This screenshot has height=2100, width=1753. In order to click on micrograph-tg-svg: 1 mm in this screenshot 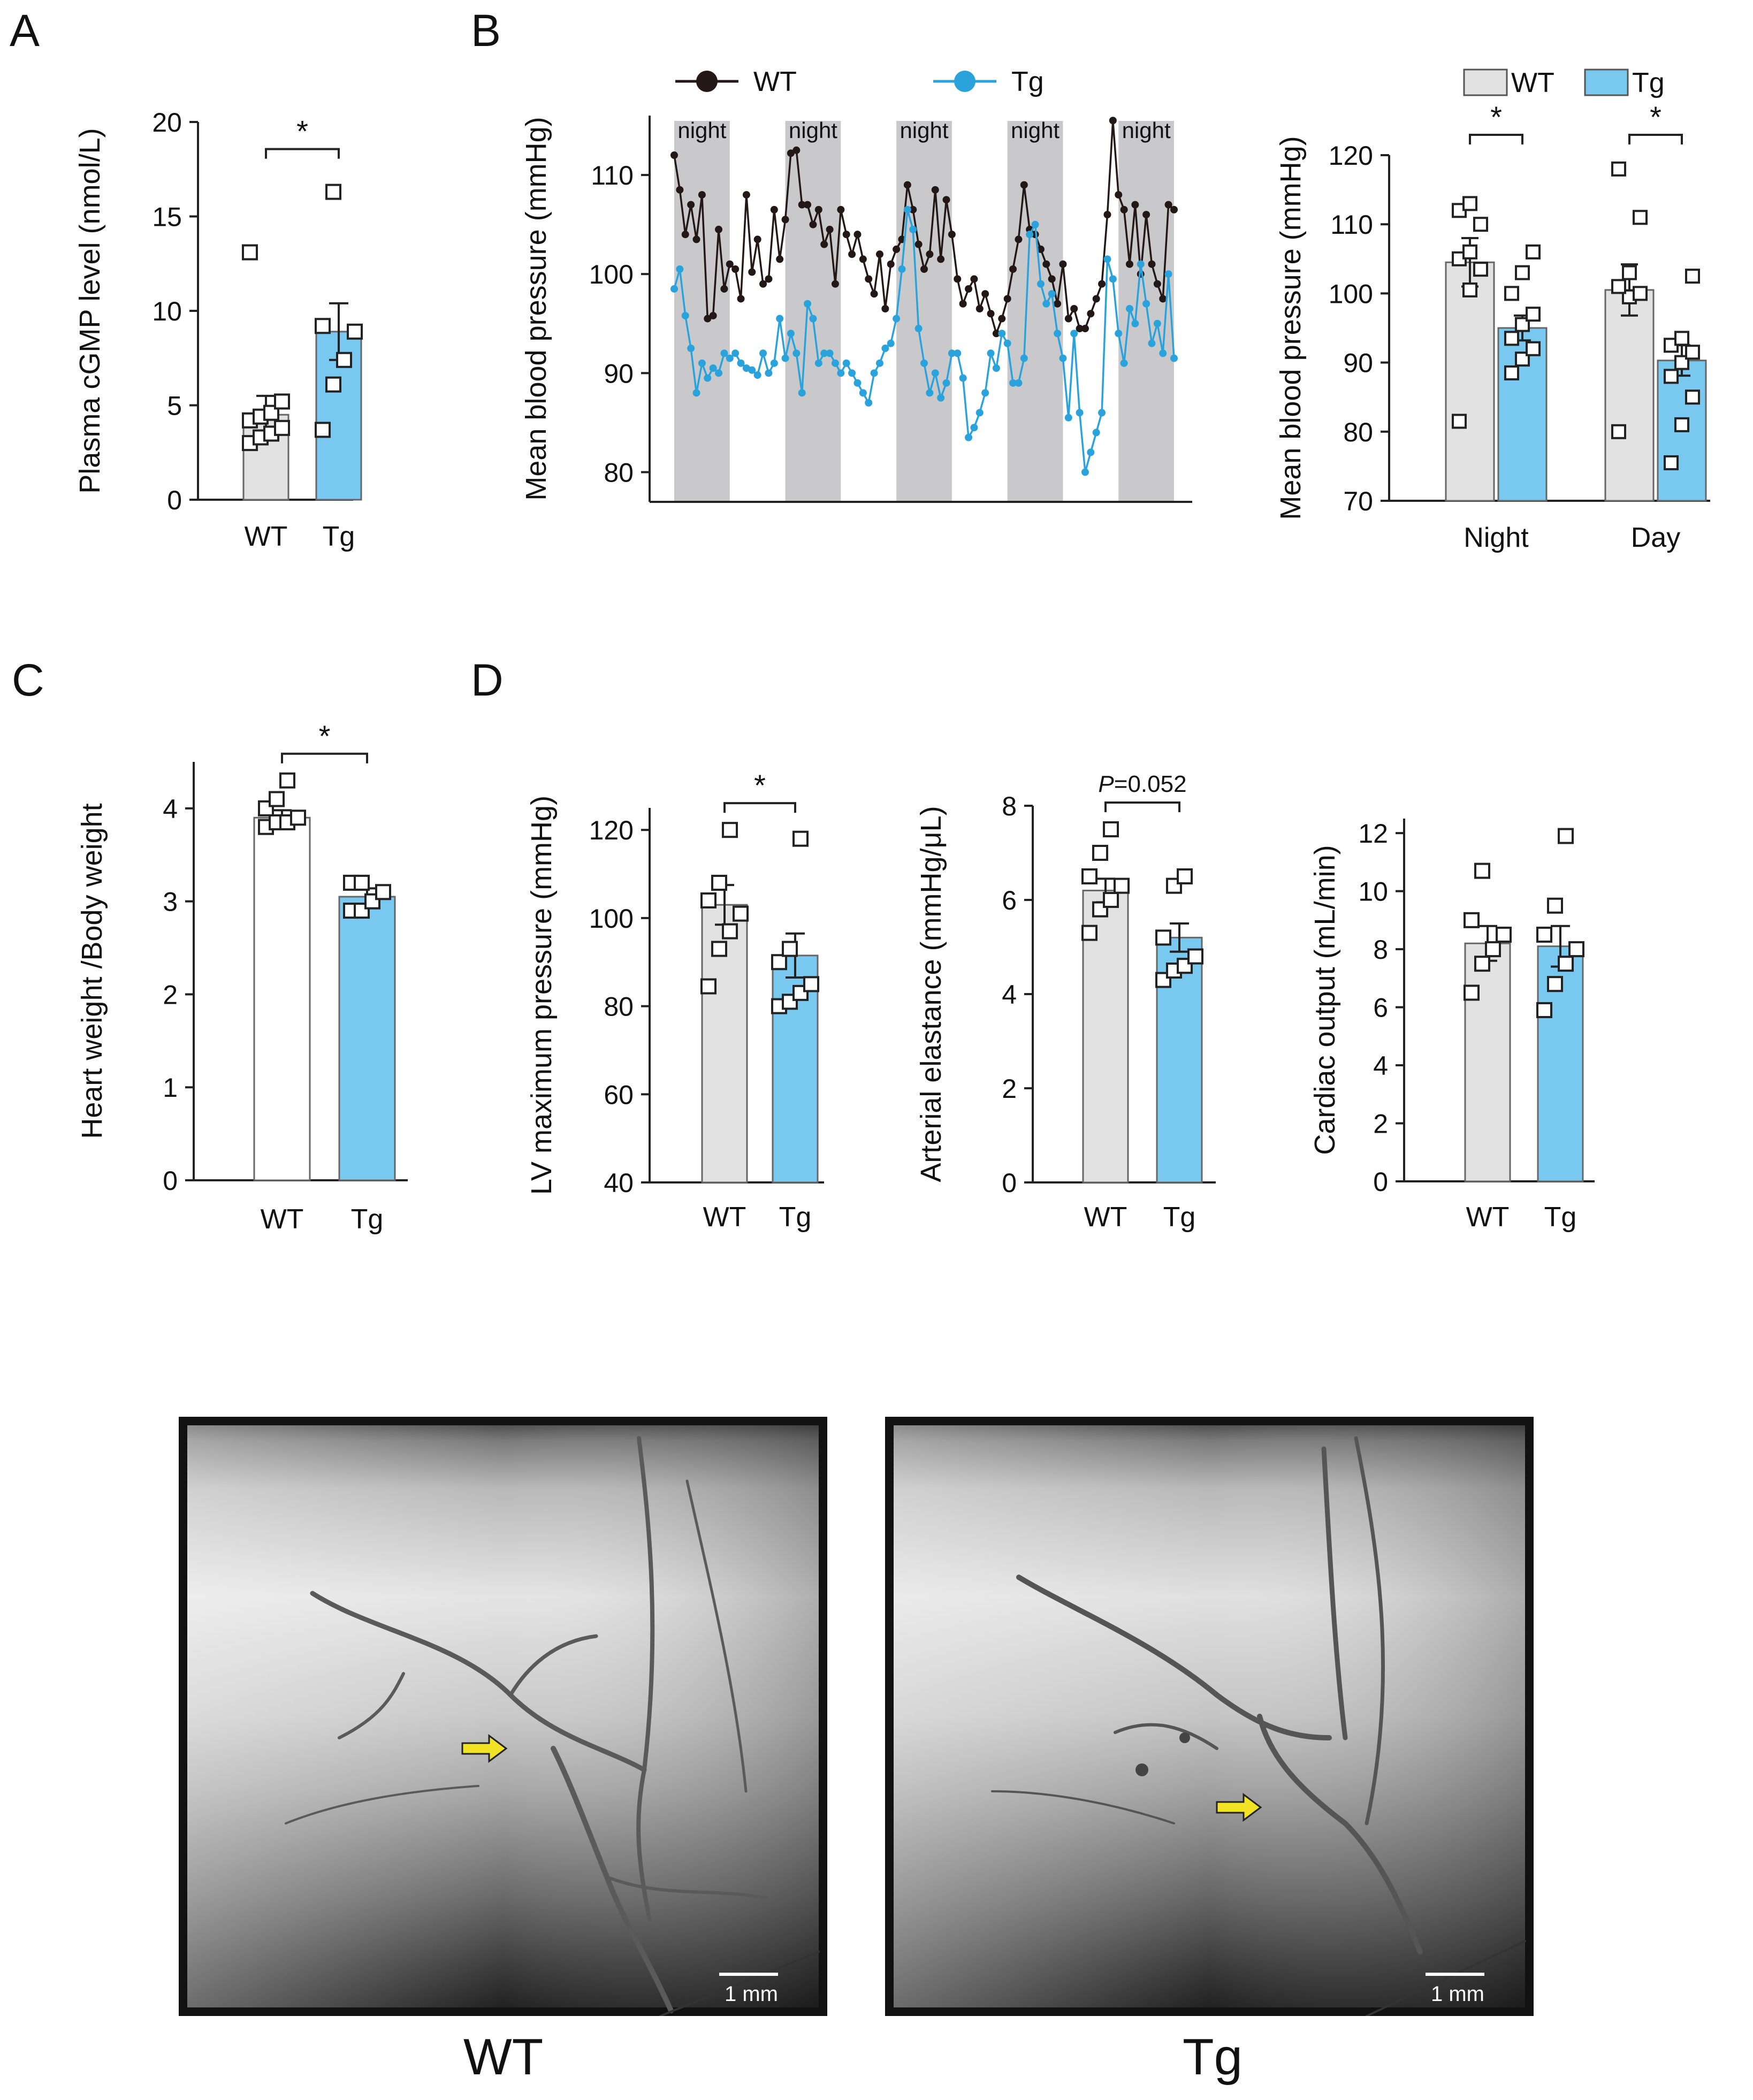, I will do `click(1209, 1716)`.